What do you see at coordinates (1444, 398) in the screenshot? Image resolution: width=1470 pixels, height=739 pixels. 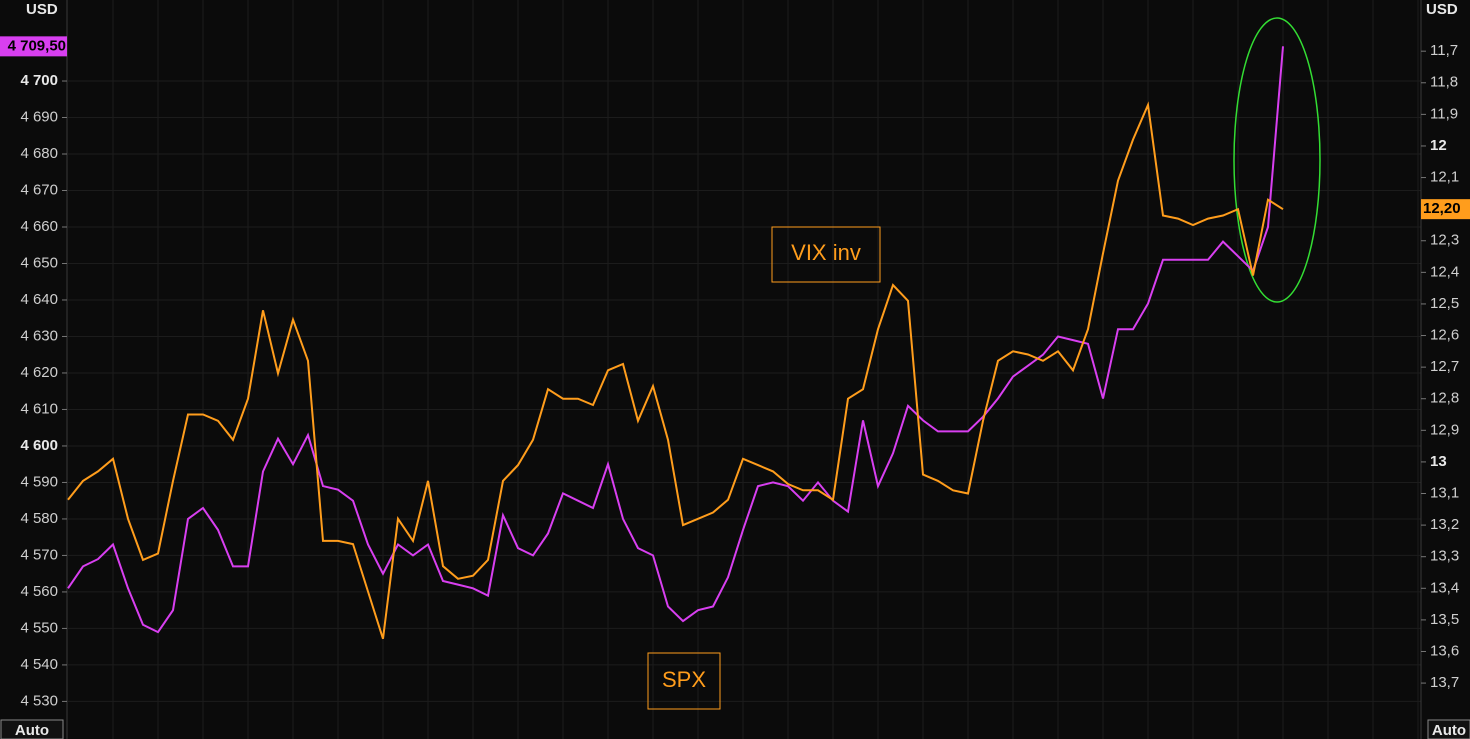 I see `y2-tick-label: 12,8` at bounding box center [1444, 398].